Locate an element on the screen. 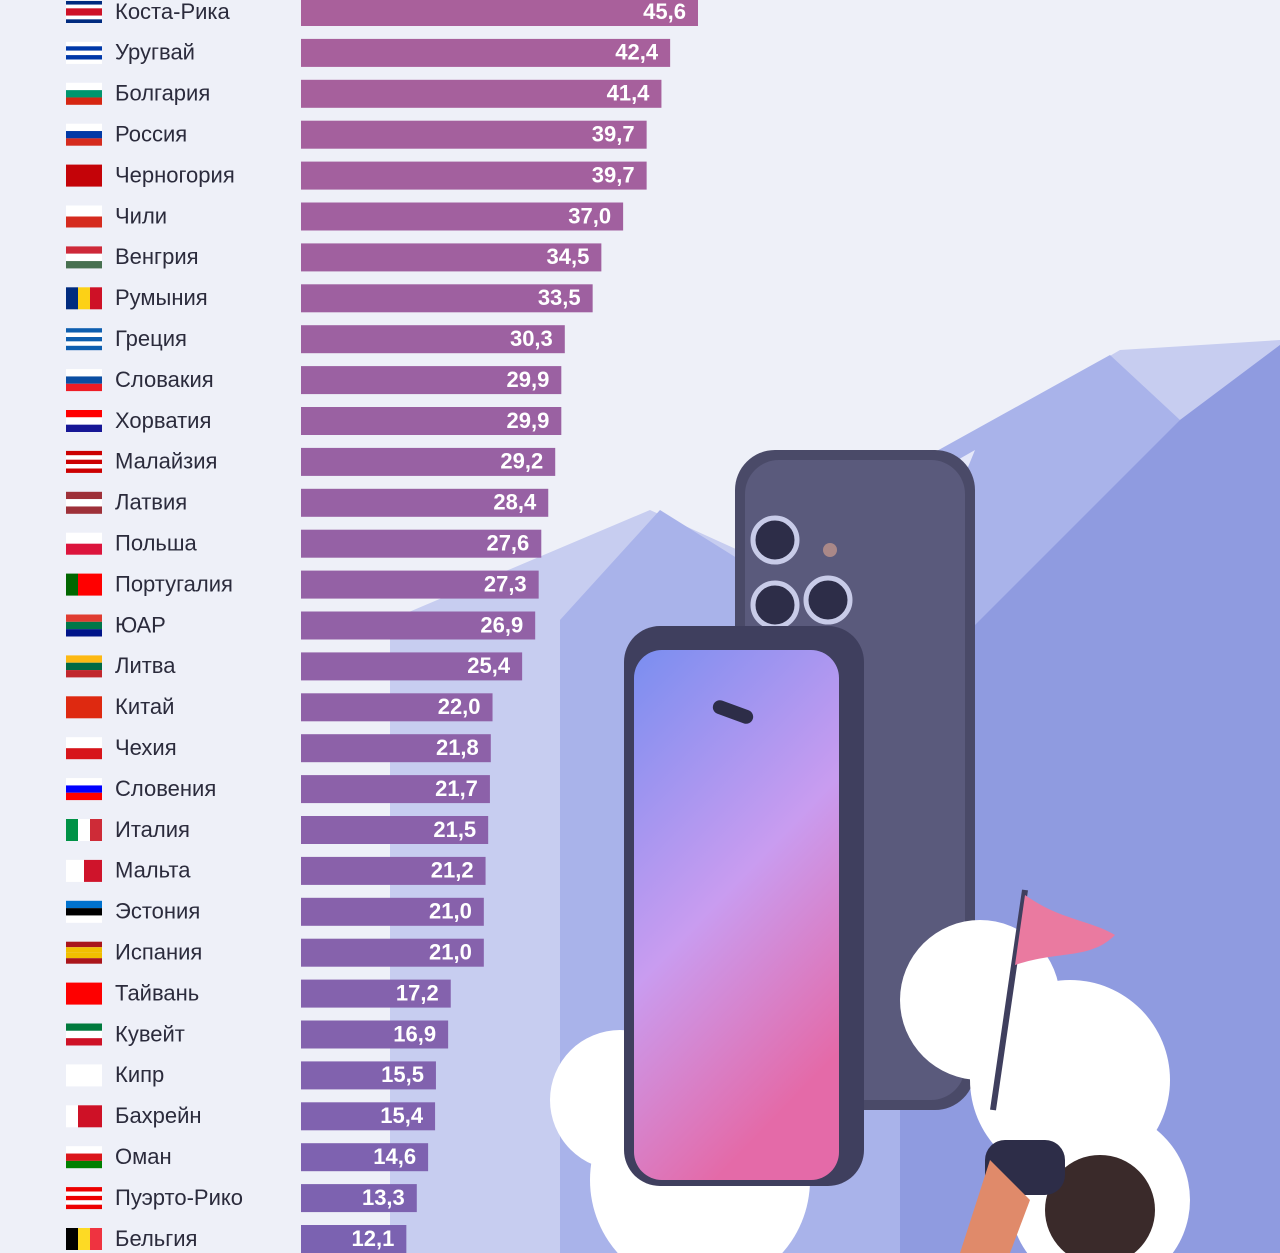 The image size is (1280, 1253). category-label: Кипр is located at coordinates (139, 1074).